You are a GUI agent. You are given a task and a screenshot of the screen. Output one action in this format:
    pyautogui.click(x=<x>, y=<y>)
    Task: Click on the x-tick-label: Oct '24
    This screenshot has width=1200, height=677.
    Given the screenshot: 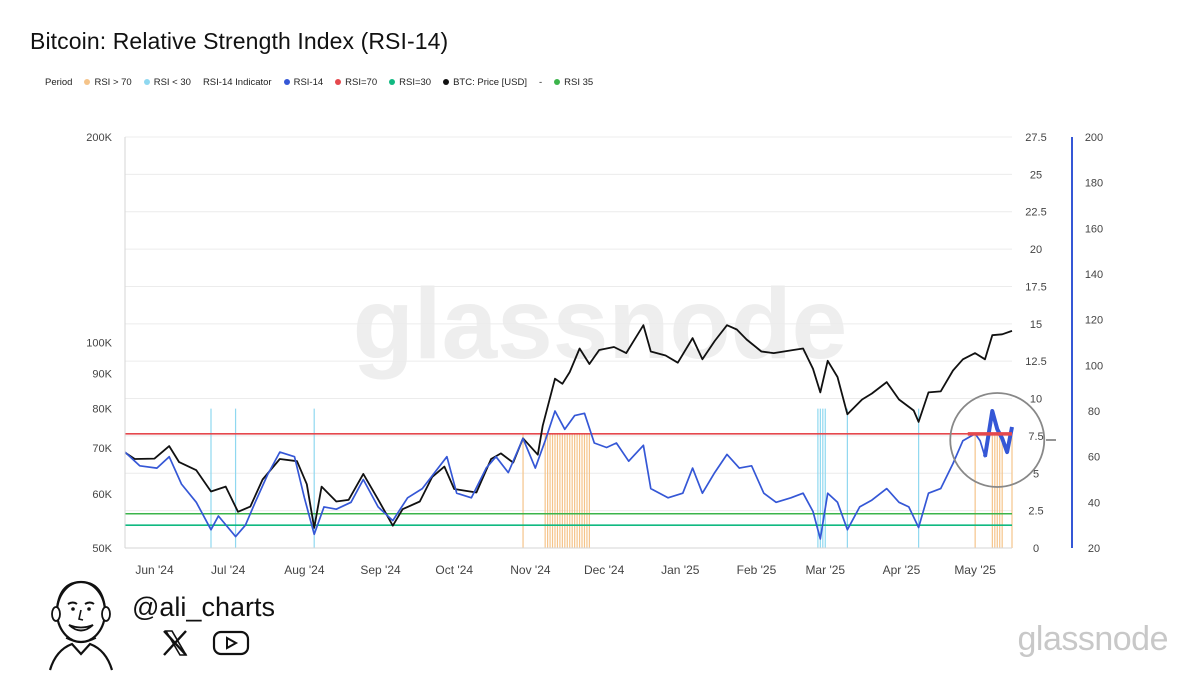 What is the action you would take?
    pyautogui.click(x=454, y=570)
    